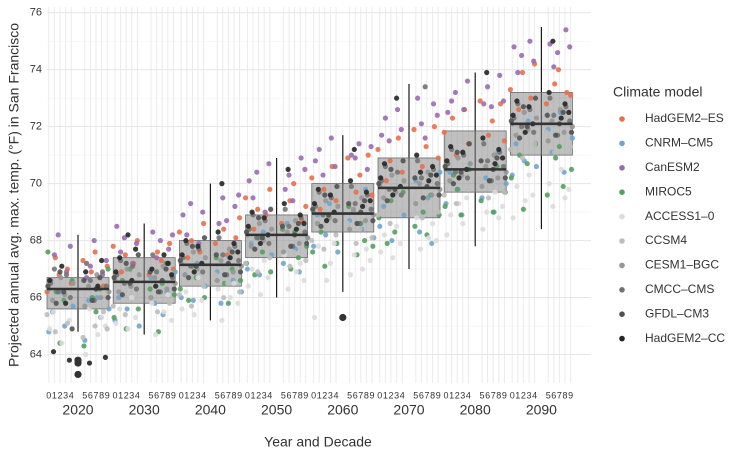  Describe the element at coordinates (173, 395) in the screenshot. I see `year-tick-label: 9` at that location.